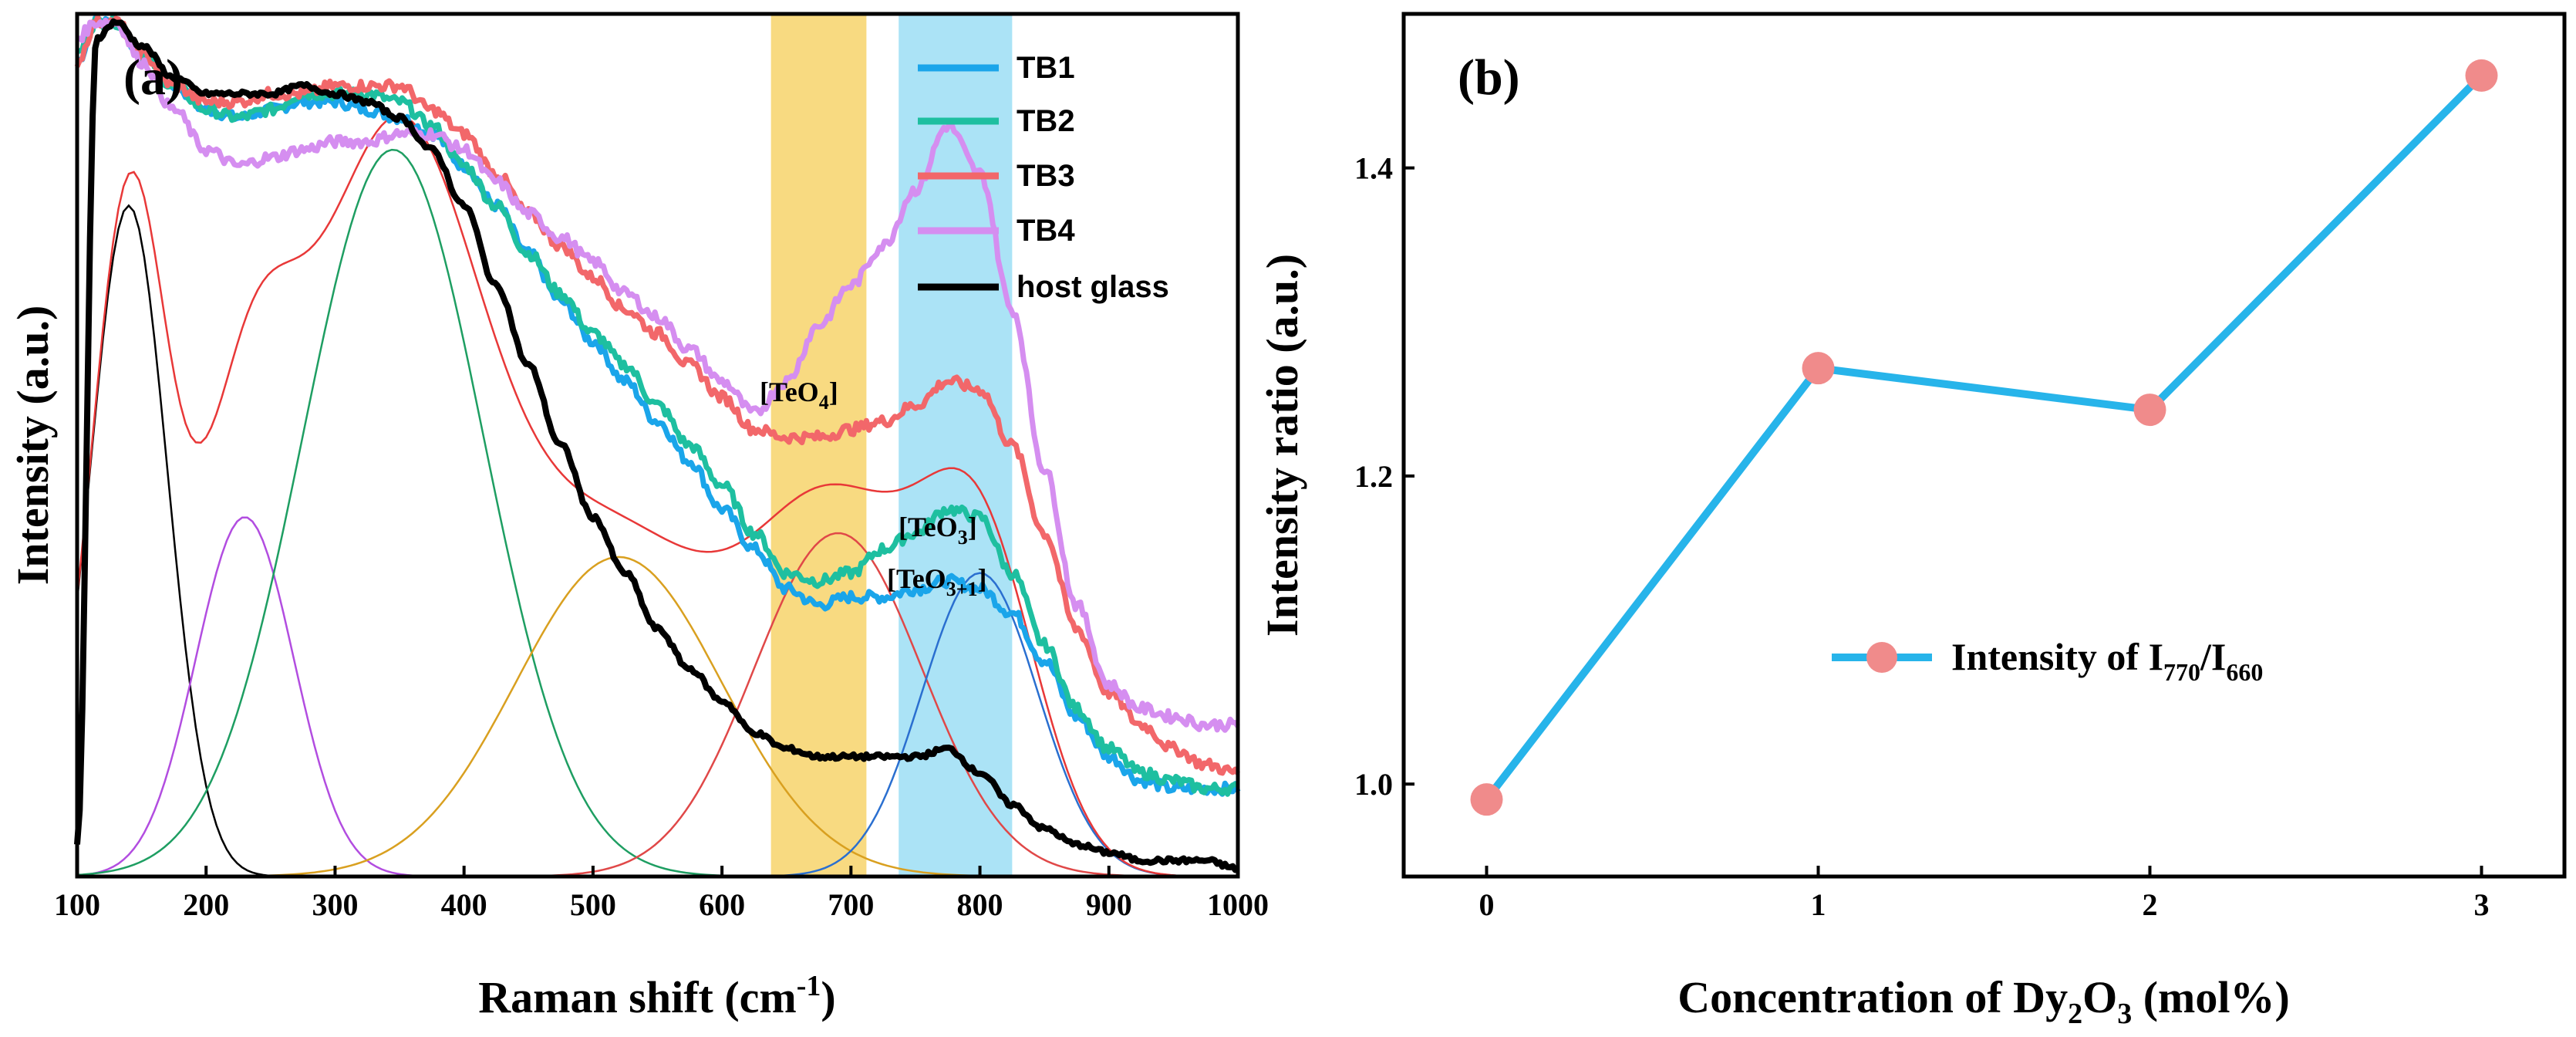 The height and width of the screenshot is (1037, 2576). What do you see at coordinates (661, 894) in the screenshot?
I see `panel-a-x-ticks: 100 200 300 400 500 600 700 800 900 1000` at bounding box center [661, 894].